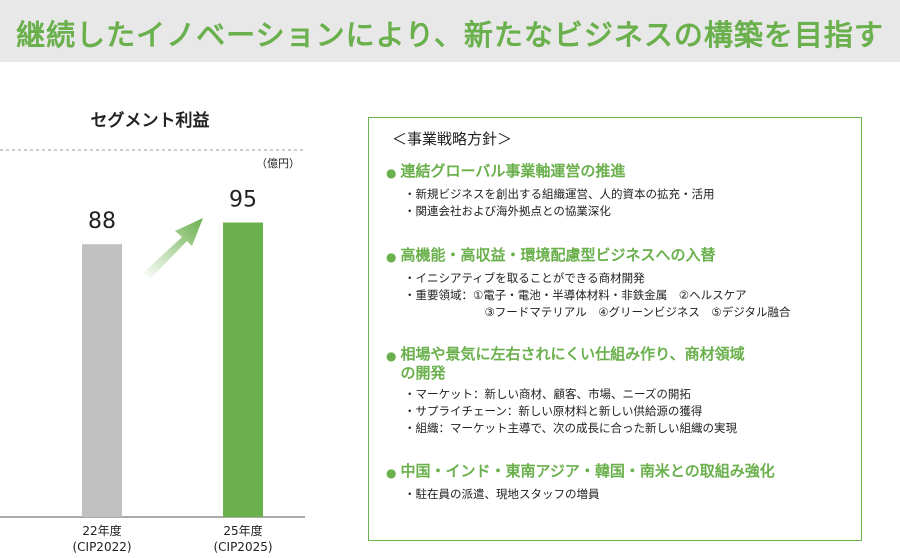 Image resolution: width=900 pixels, height=558 pixels. I want to click on title-band, so click(450, 31).